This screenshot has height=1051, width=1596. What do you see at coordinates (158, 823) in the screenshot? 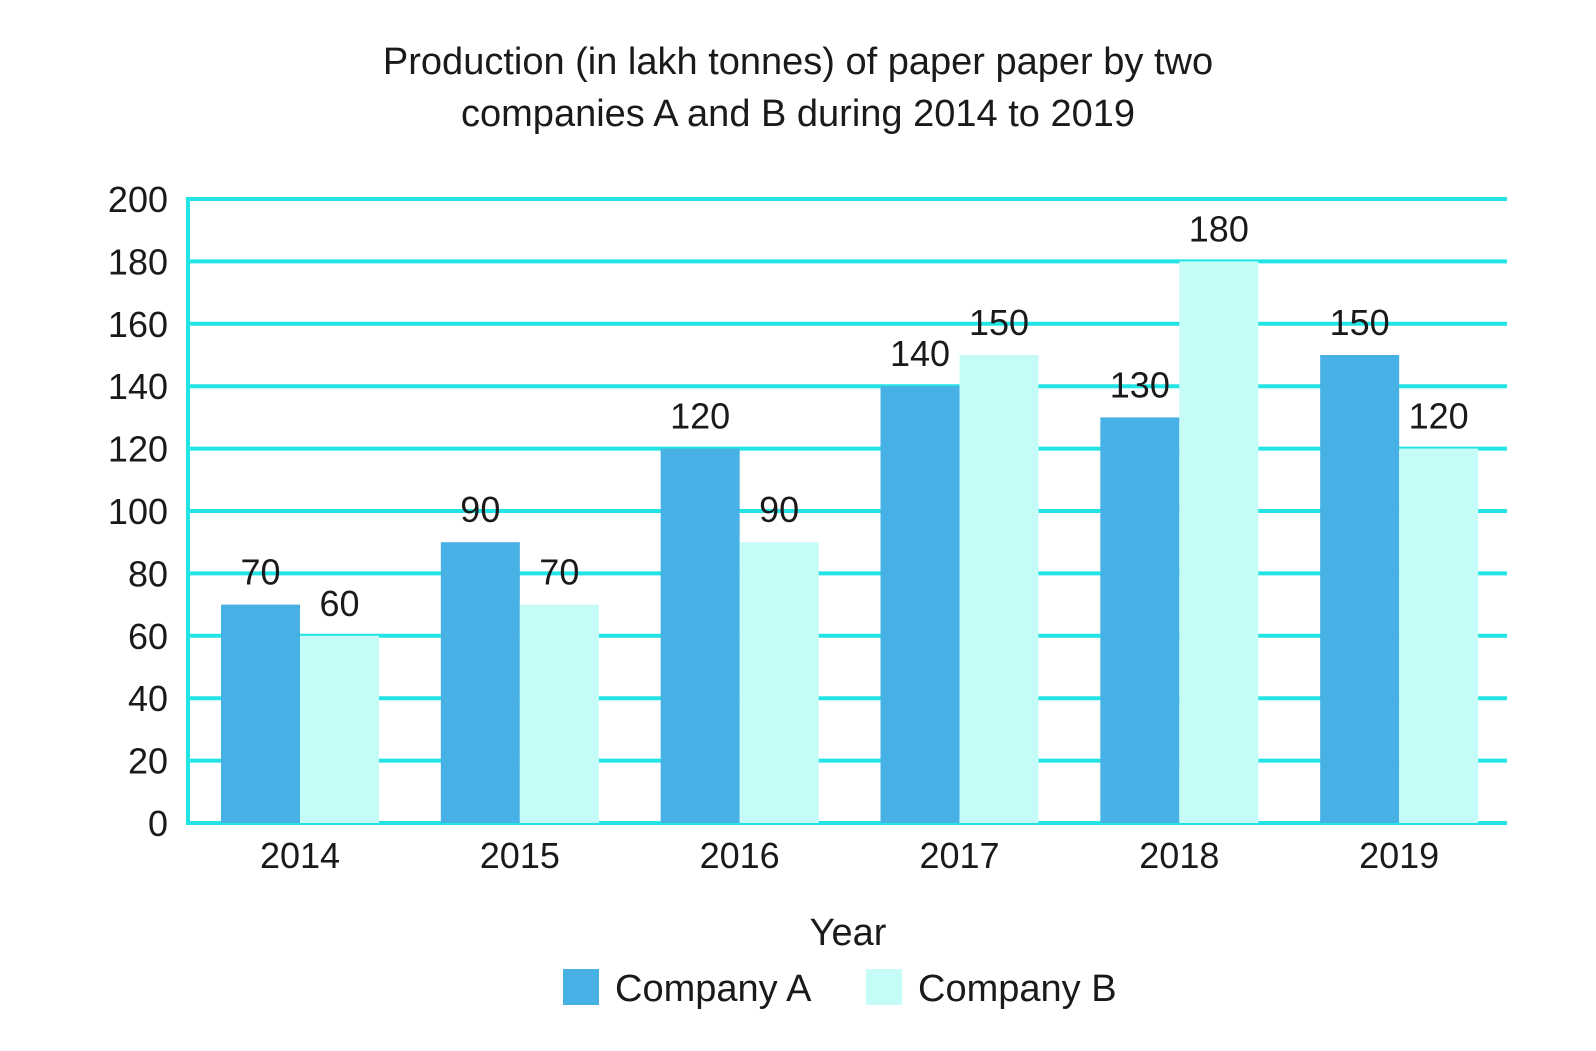
I see `y-tick-label: 0` at bounding box center [158, 823].